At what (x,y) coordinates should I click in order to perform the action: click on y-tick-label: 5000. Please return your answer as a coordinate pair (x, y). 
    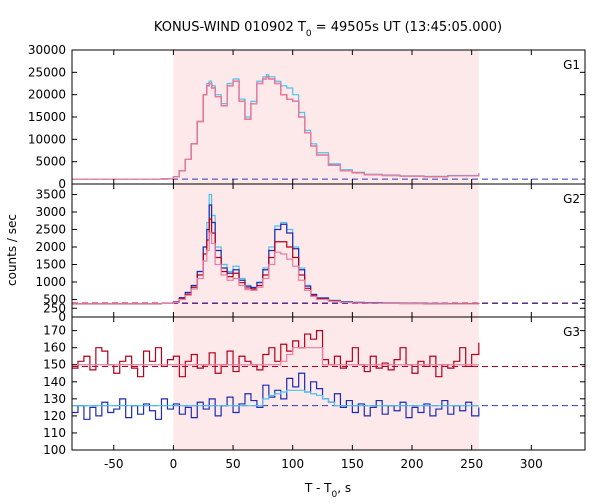
    Looking at the image, I should click on (50, 162).